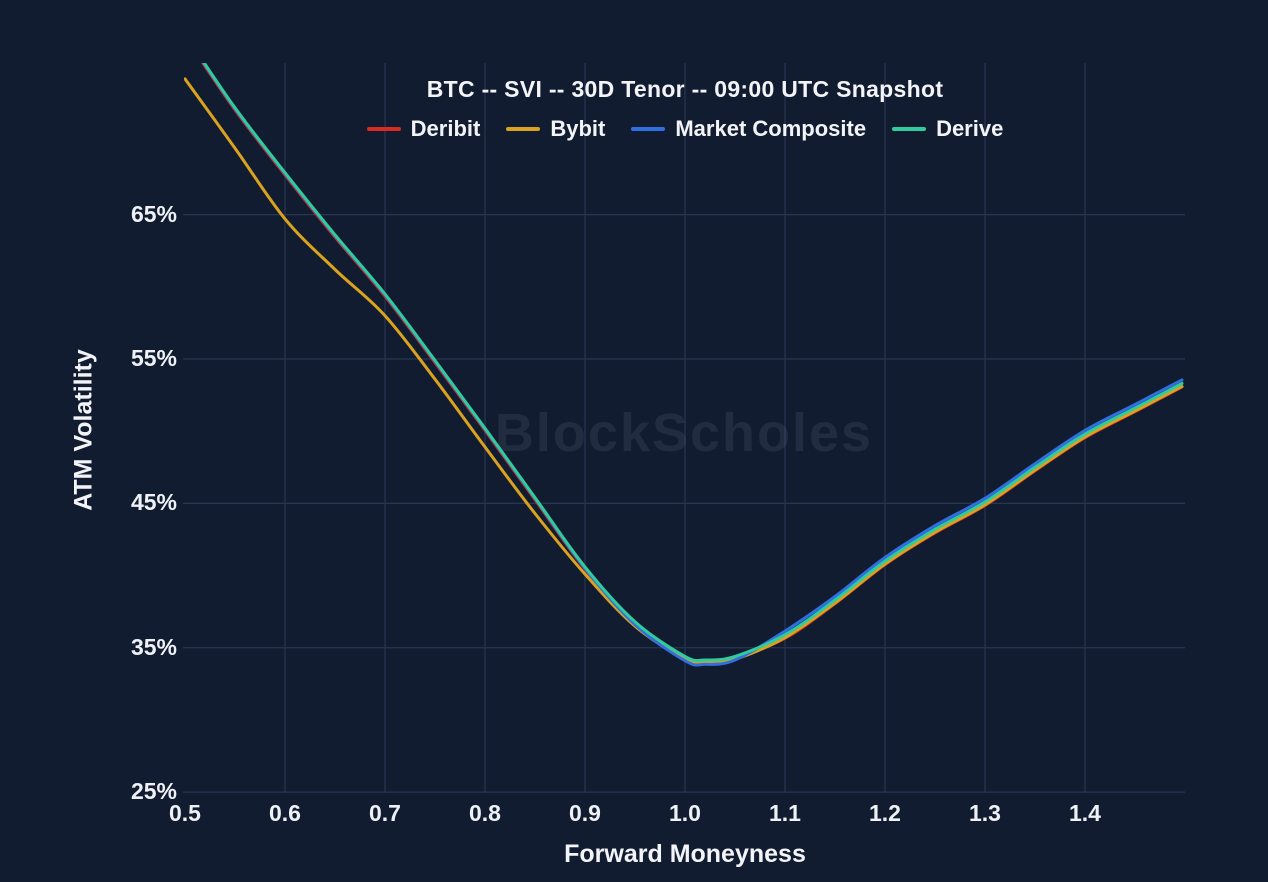  What do you see at coordinates (523, 129) in the screenshot?
I see `bybit-line-swatch-icon` at bounding box center [523, 129].